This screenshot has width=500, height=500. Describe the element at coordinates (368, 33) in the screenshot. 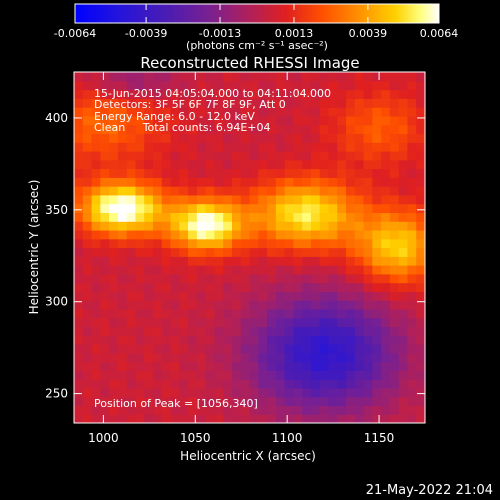

I see `colorbar-tick-label: 0.0039` at that location.